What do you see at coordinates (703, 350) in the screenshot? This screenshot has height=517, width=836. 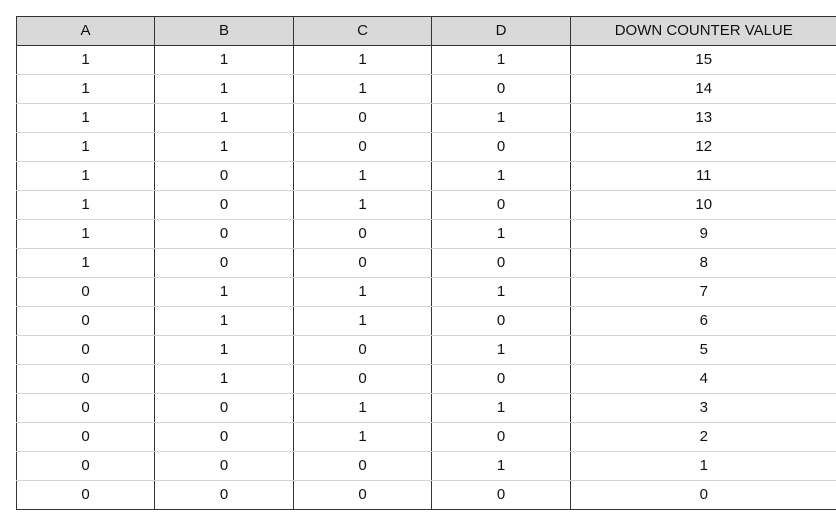 I see `cell-down-counter-value: 5` at bounding box center [703, 350].